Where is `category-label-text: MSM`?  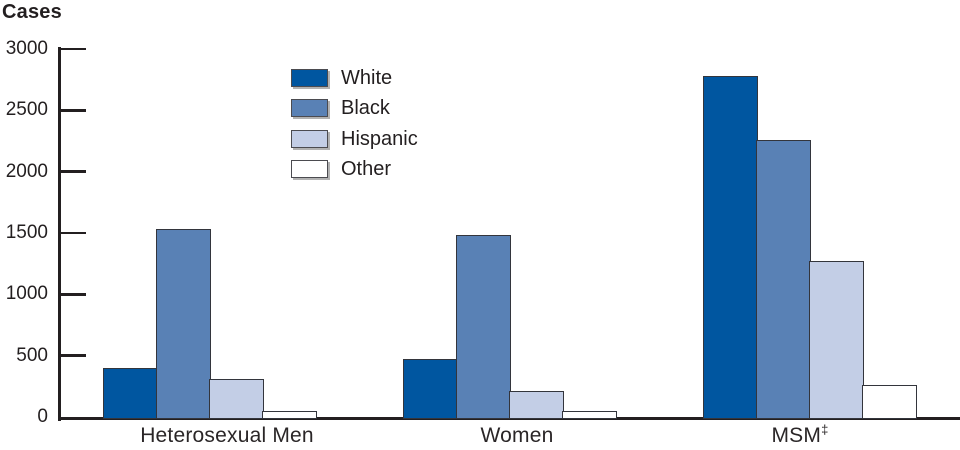
category-label-text: MSM is located at coordinates (796, 435).